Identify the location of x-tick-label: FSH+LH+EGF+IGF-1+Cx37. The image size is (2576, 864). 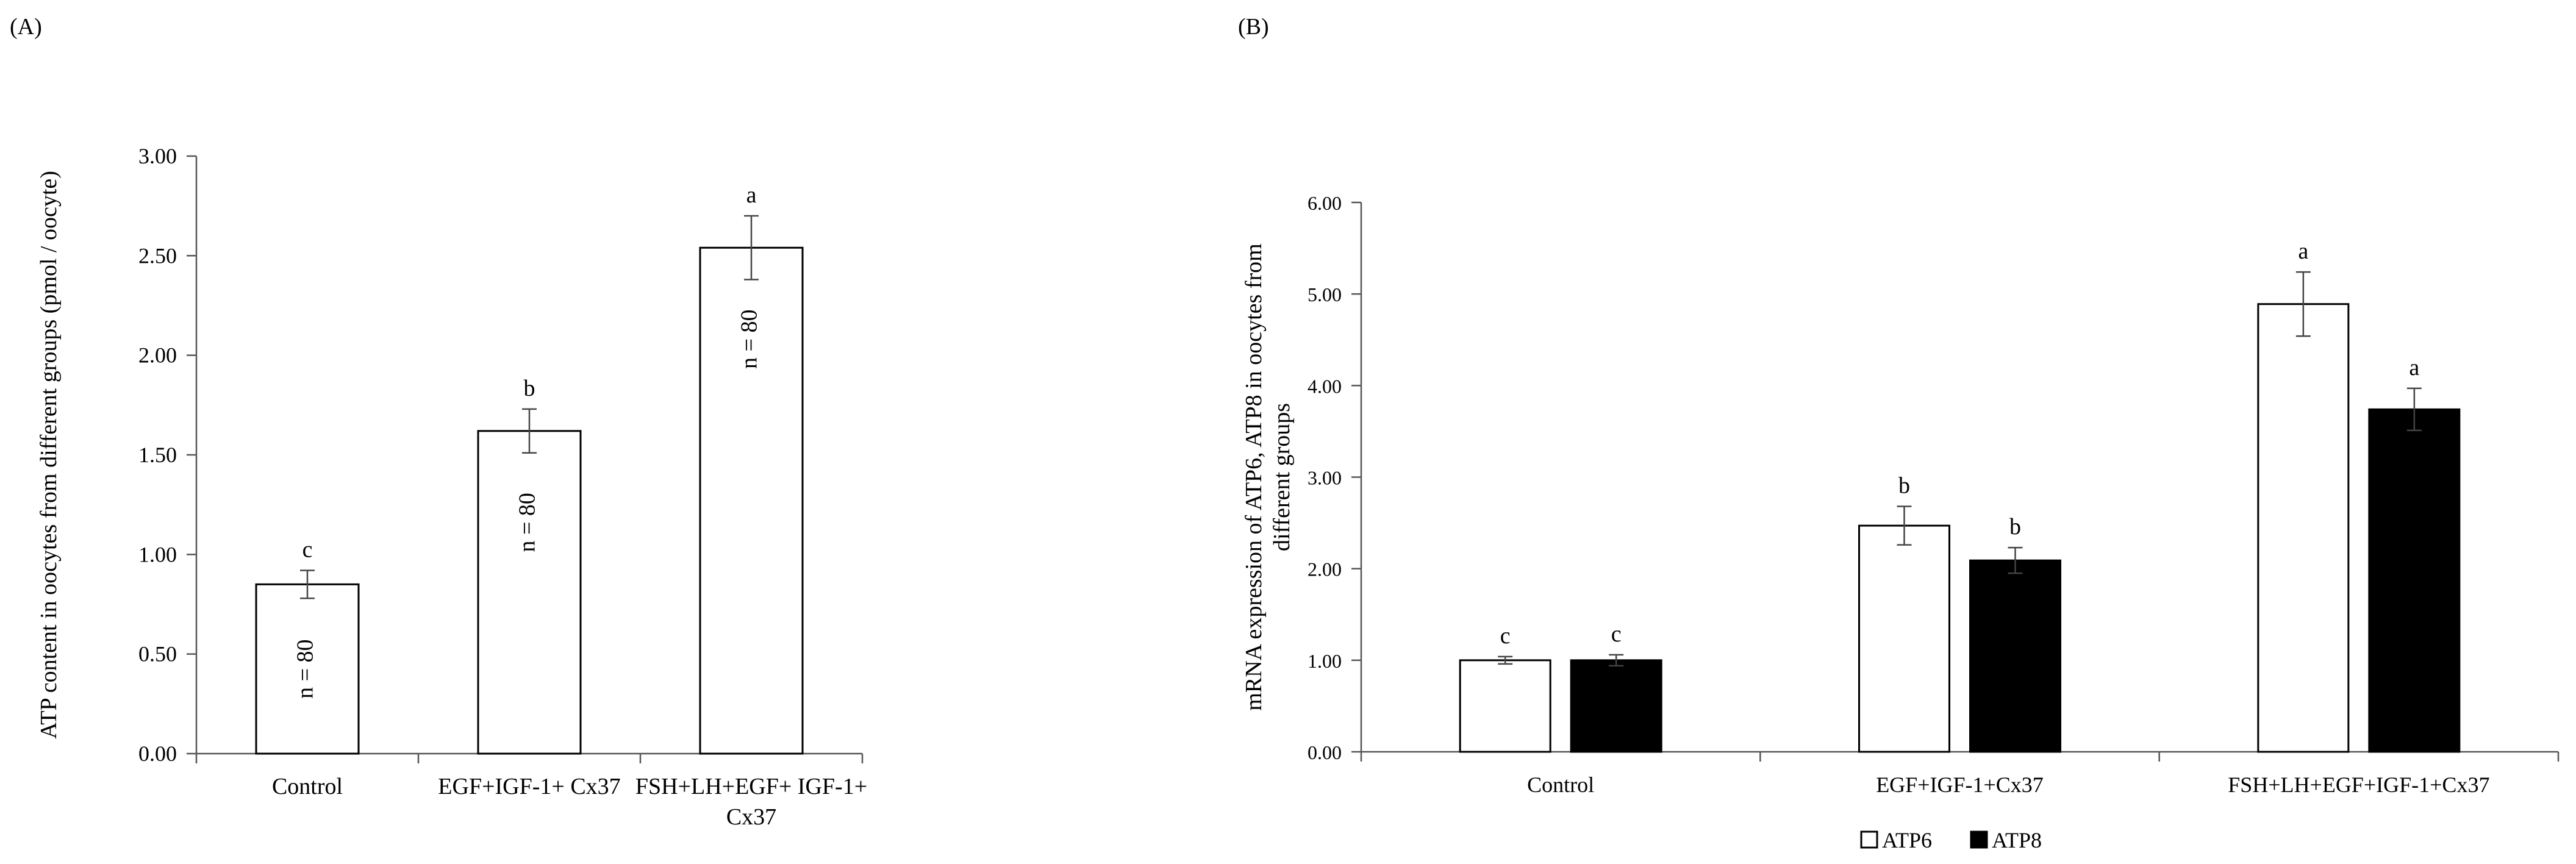
(2358, 785).